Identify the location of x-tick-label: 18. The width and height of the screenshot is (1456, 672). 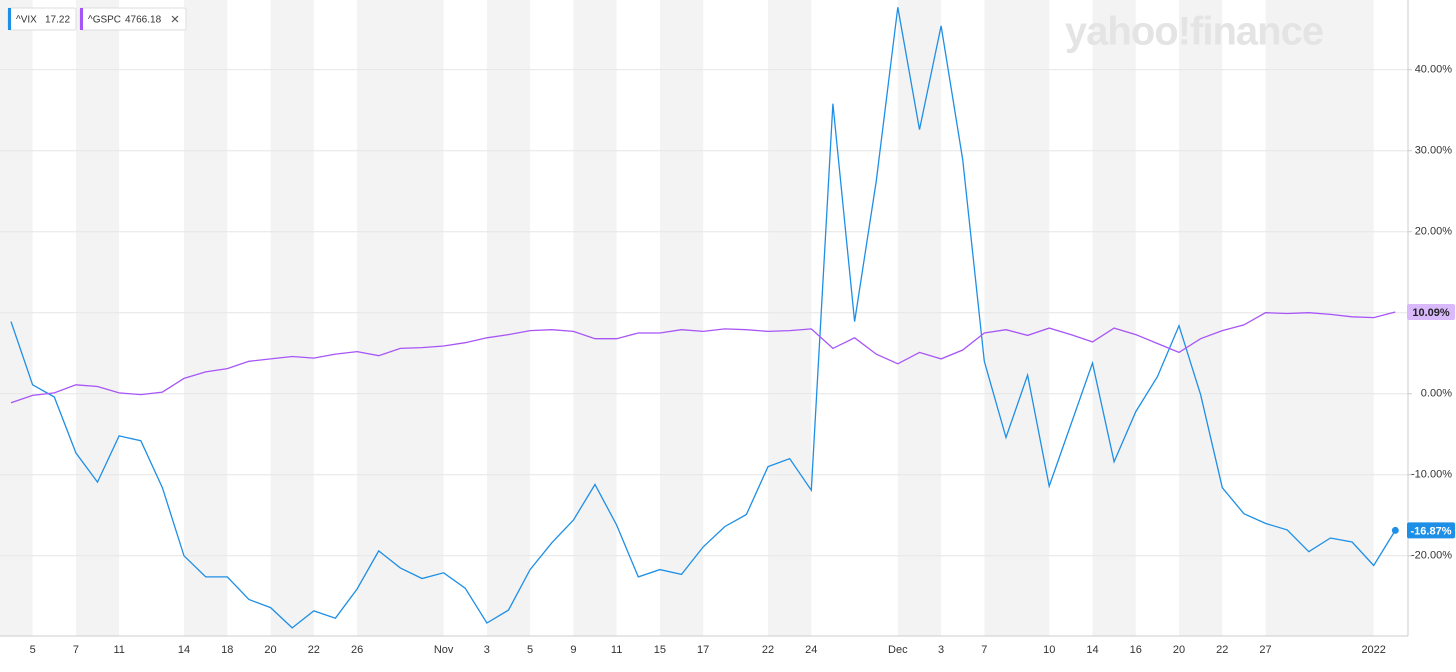
(227, 650).